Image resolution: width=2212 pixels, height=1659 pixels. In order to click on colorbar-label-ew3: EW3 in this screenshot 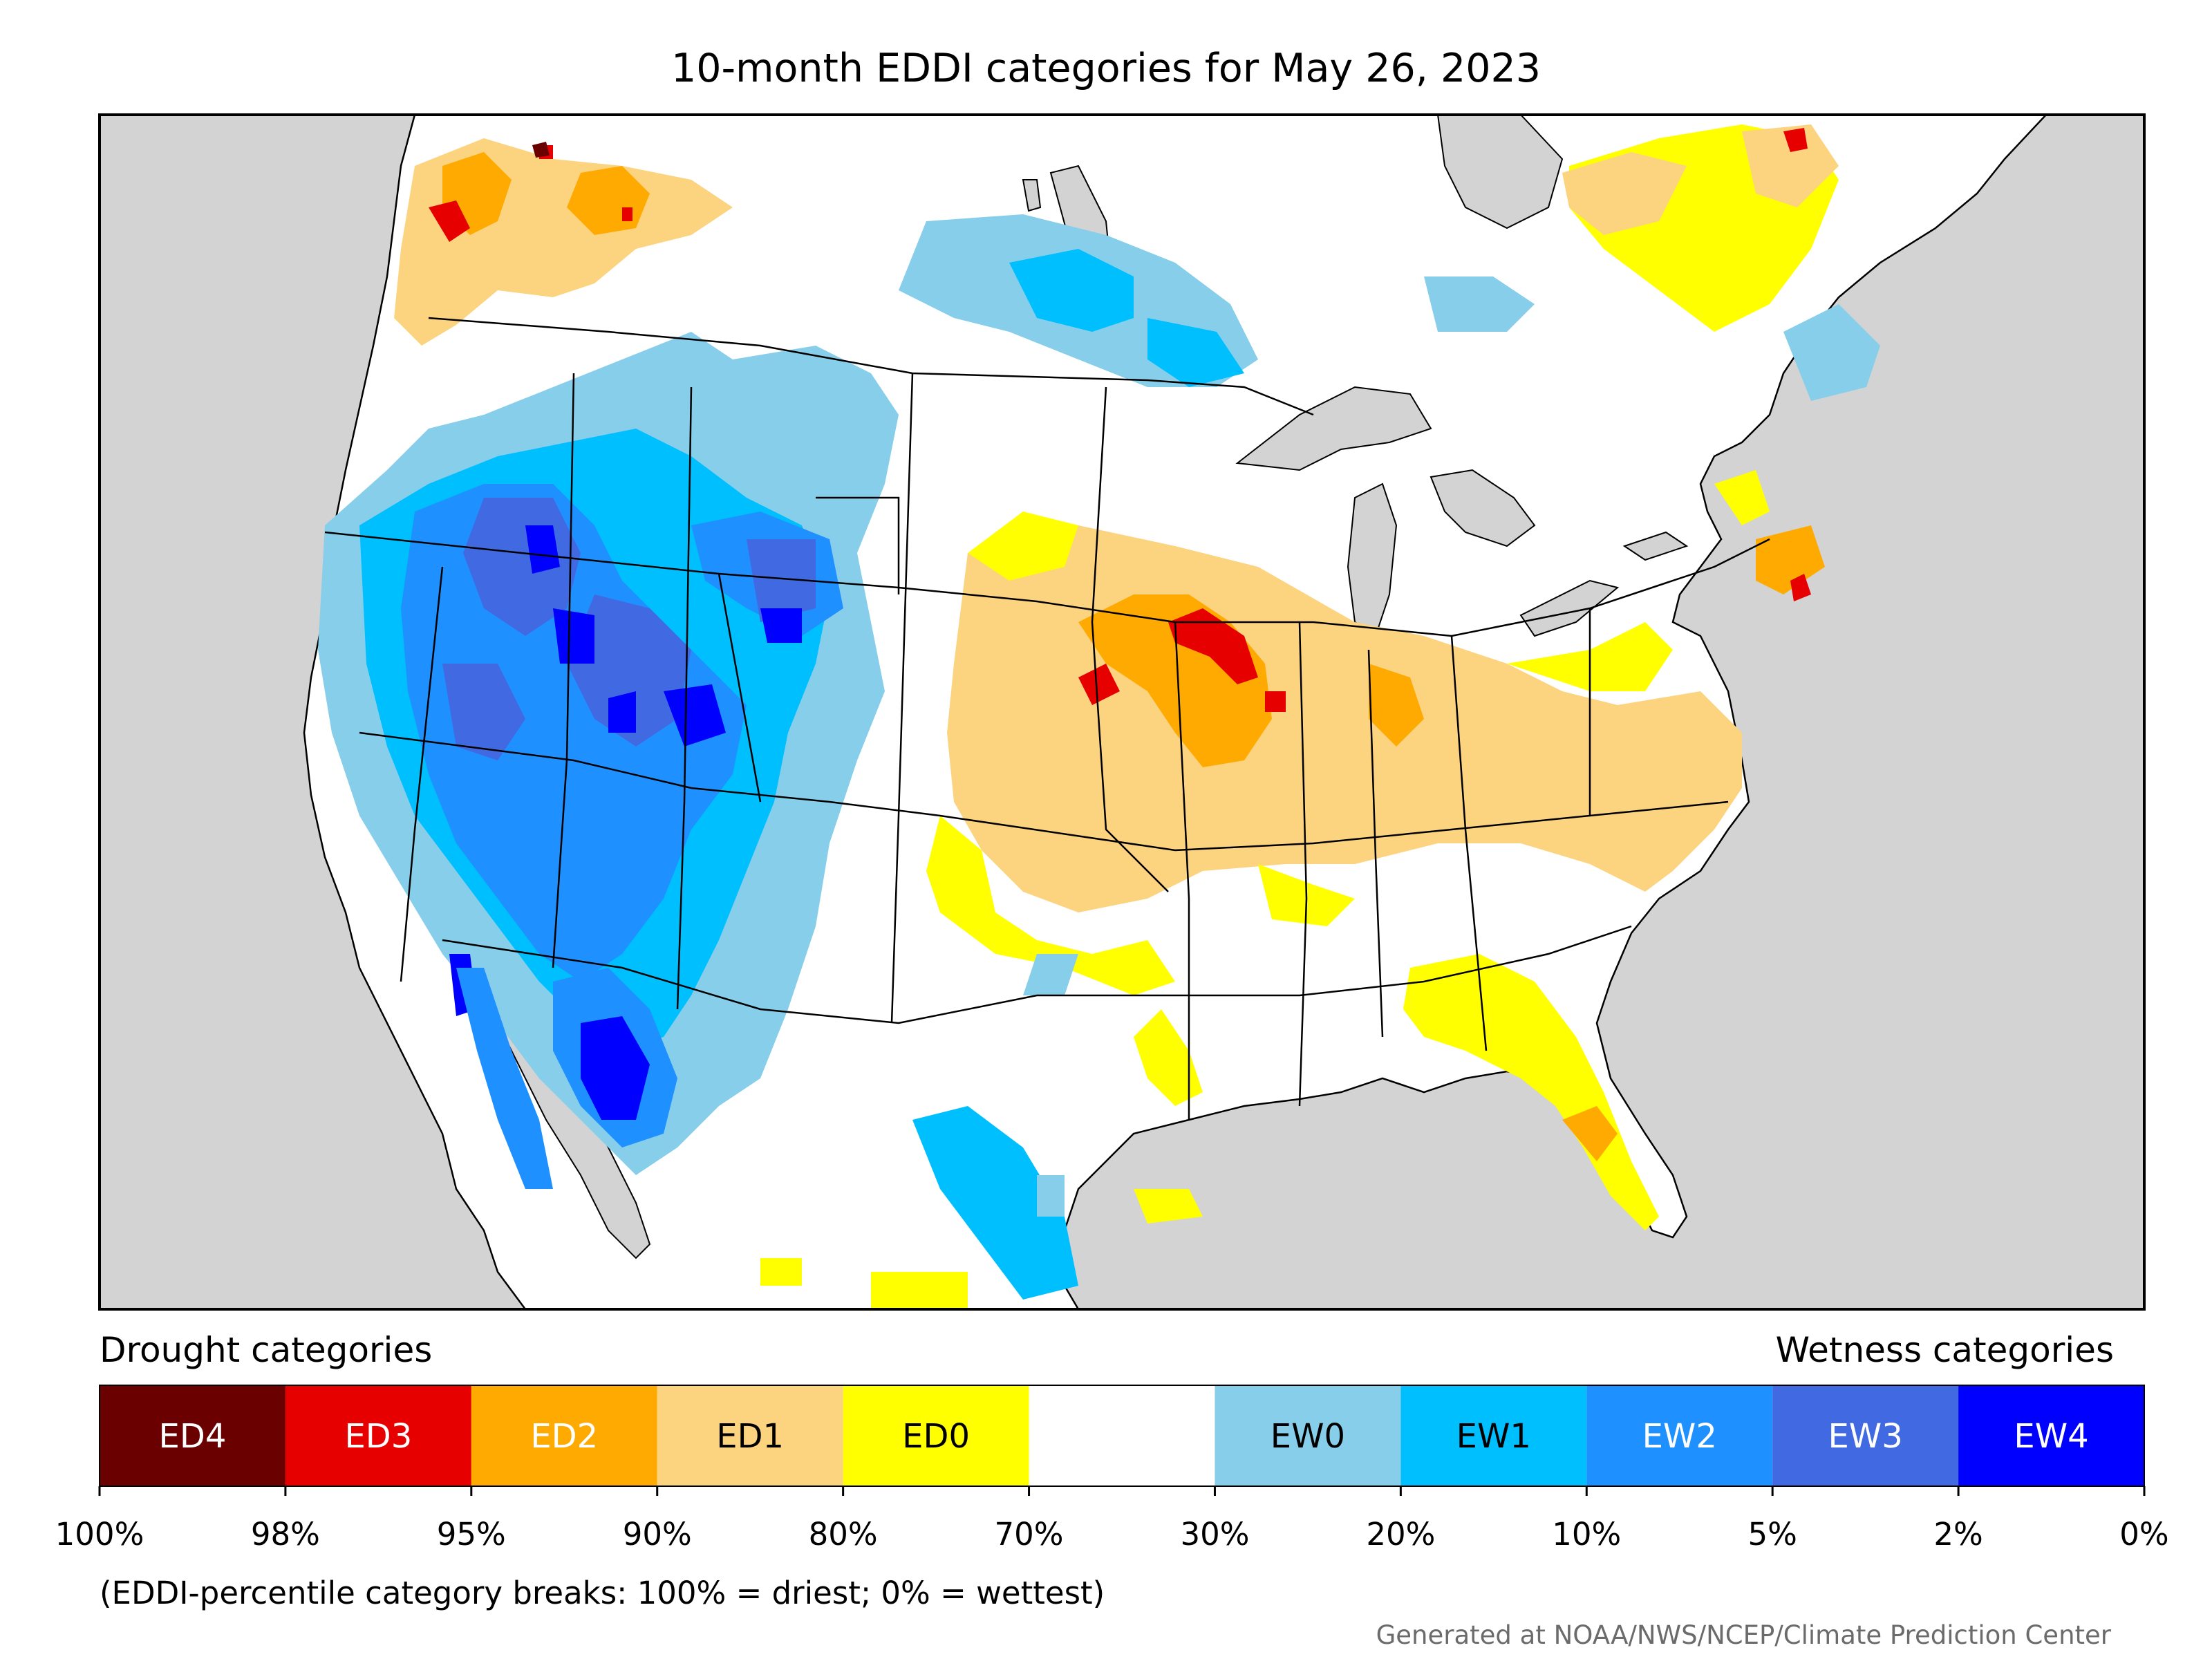, I will do `click(1865, 1436)`.